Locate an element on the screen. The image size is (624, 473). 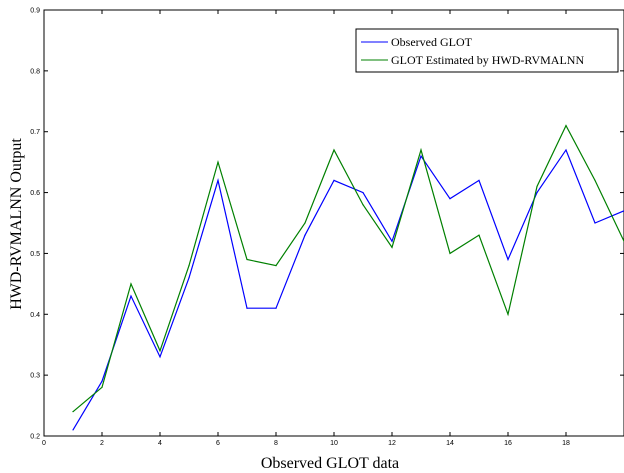
y-tick-label: 0.3 is located at coordinates (35, 376).